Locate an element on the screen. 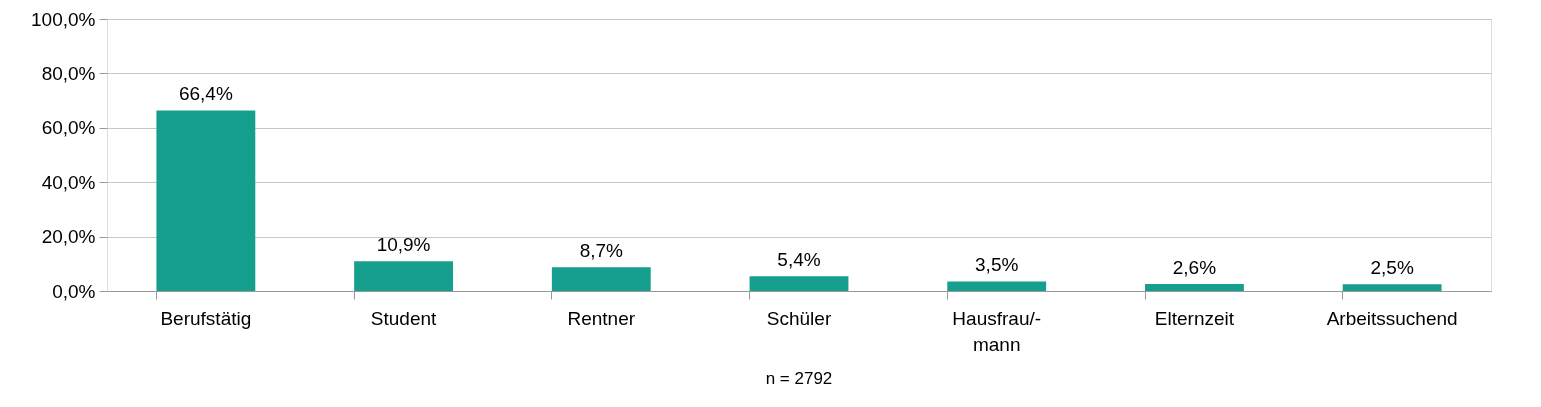 The image size is (1541, 407). x-tick-label: Berufstätig is located at coordinates (206, 318).